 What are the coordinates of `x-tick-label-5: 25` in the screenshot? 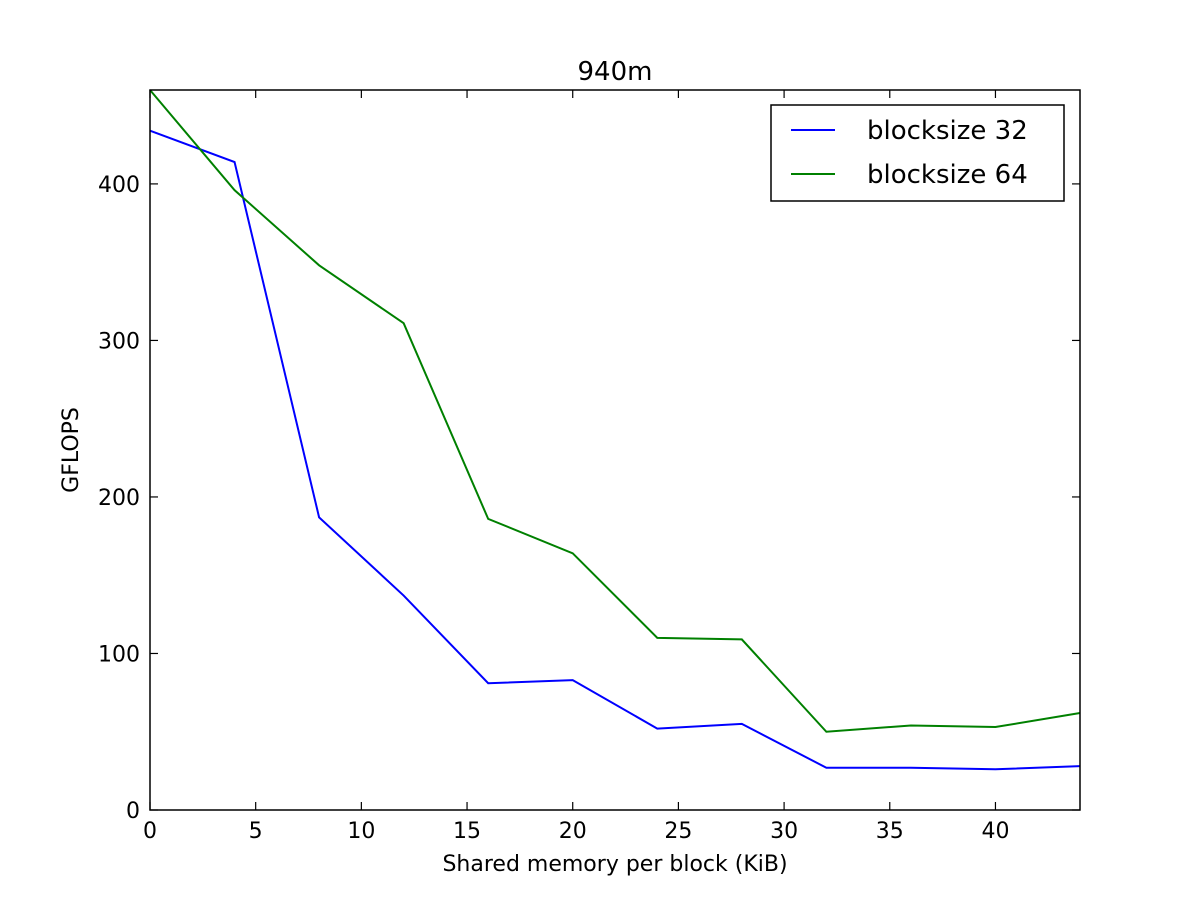 It's located at (678, 831).